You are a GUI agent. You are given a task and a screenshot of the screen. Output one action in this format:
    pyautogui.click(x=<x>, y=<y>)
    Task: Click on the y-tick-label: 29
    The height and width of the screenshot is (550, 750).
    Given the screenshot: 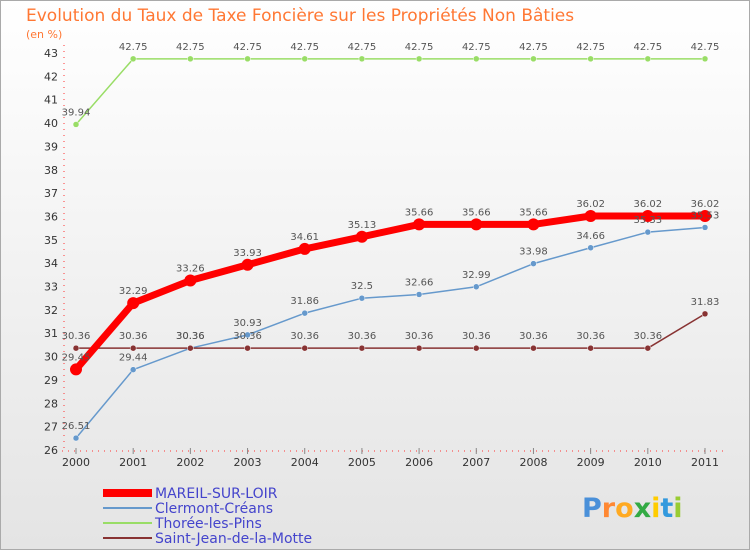 What is the action you would take?
    pyautogui.click(x=51, y=380)
    